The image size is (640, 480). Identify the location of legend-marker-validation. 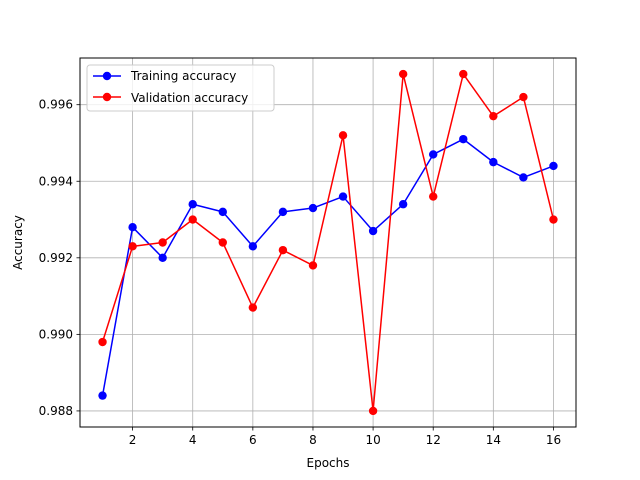
(107, 97).